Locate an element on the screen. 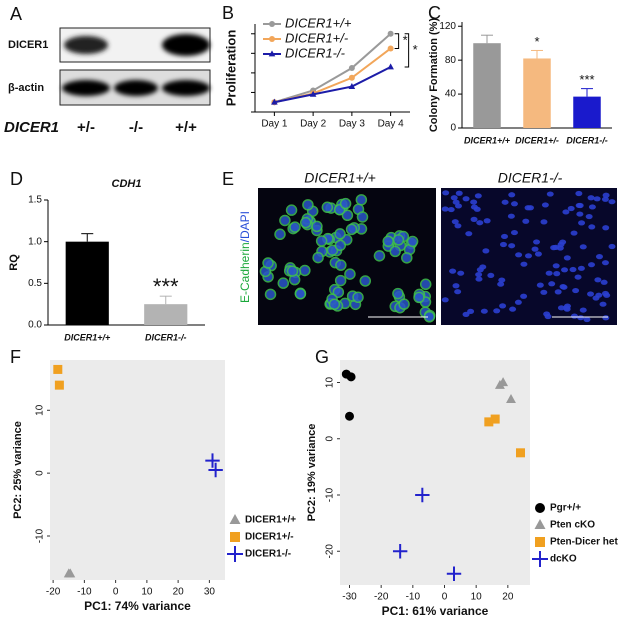 The height and width of the screenshot is (620, 625). y-tick-label: 10 is located at coordinates (330, 383).